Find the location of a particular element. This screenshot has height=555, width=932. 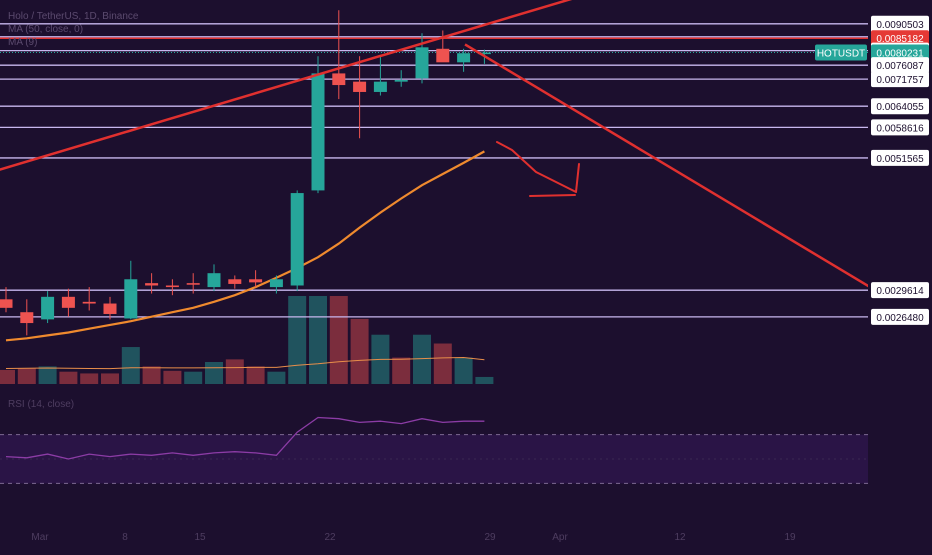

price-tick-label: 0.0076087 is located at coordinates (900, 66).